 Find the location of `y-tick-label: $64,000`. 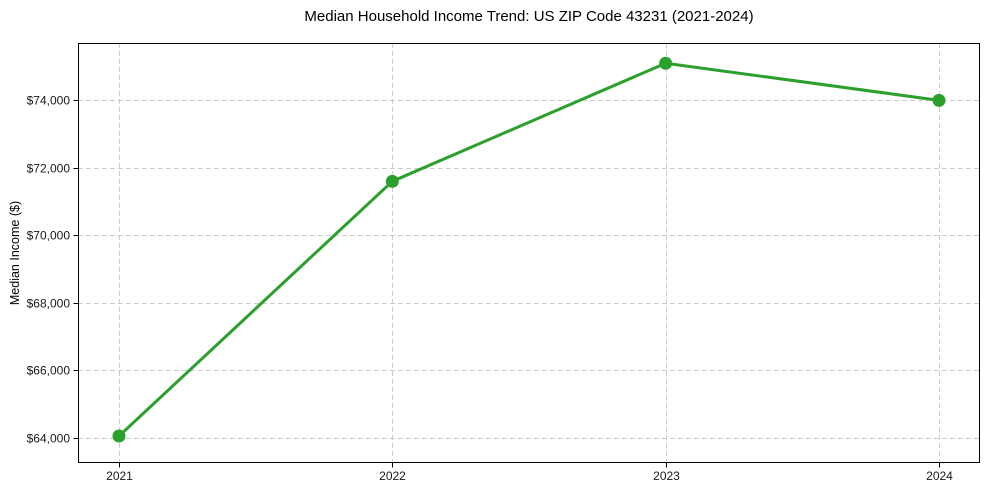

y-tick-label: $64,000 is located at coordinates (49, 439).